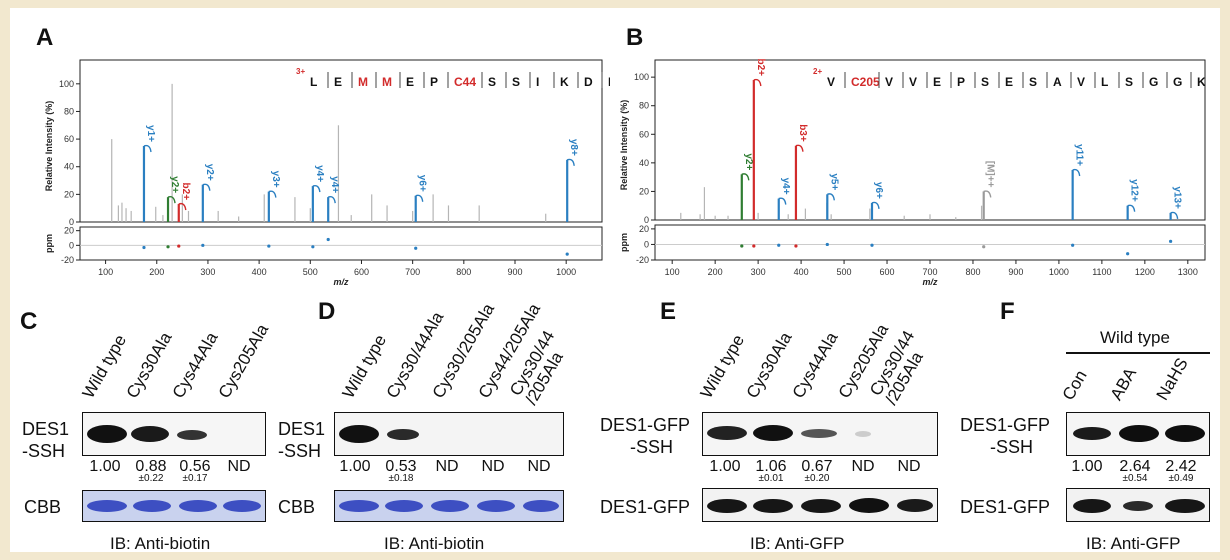 The width and height of the screenshot is (1230, 560). Describe the element at coordinates (961, 82) in the screenshot. I see `sequence-residue: P` at that location.